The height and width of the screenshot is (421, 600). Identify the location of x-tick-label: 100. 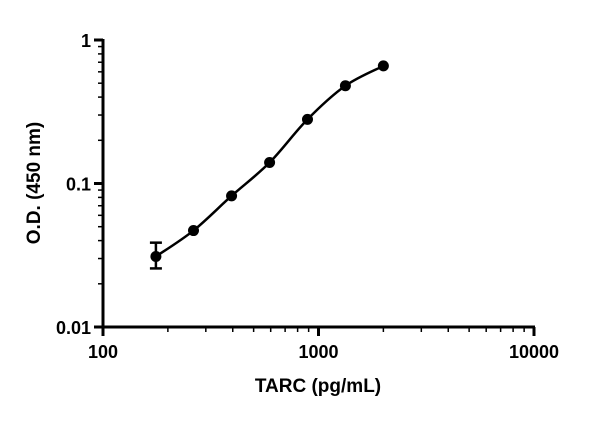
(103, 352).